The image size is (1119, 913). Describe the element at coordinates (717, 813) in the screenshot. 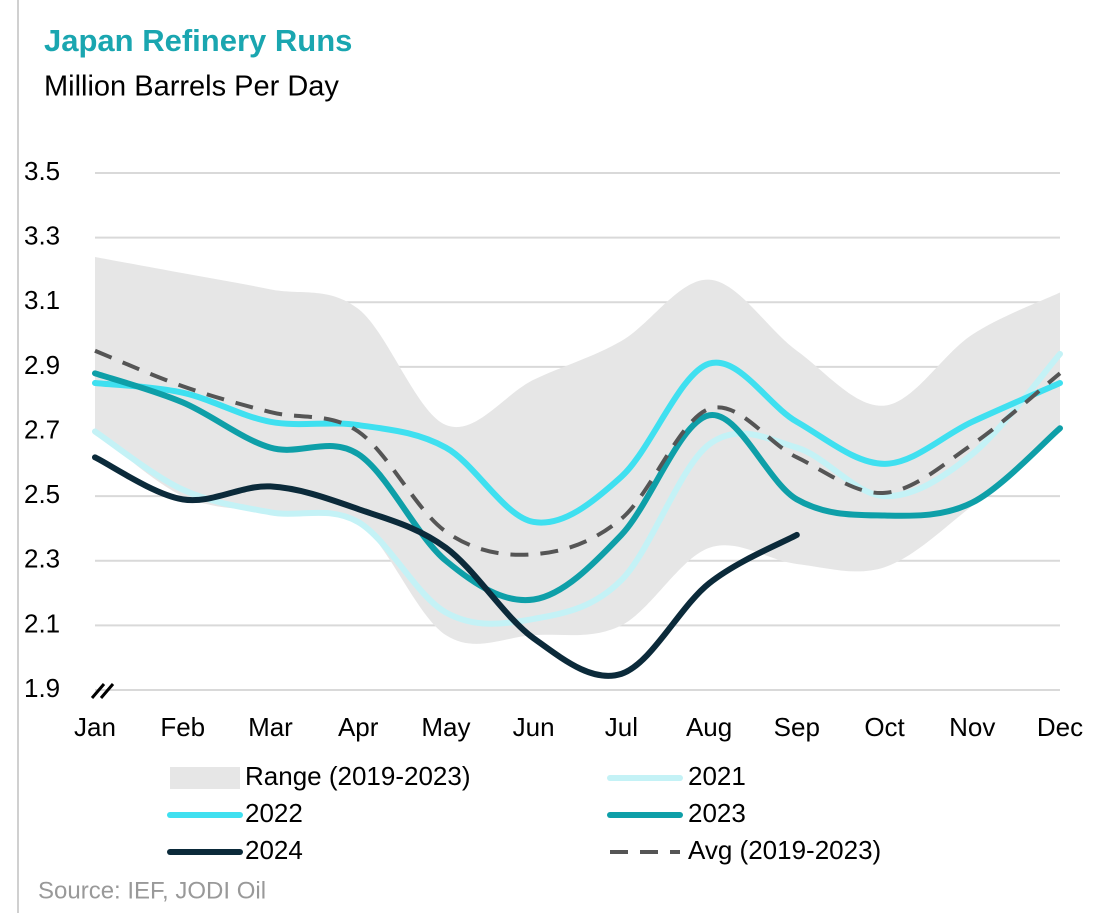

I see `legend-label: 2023` at that location.